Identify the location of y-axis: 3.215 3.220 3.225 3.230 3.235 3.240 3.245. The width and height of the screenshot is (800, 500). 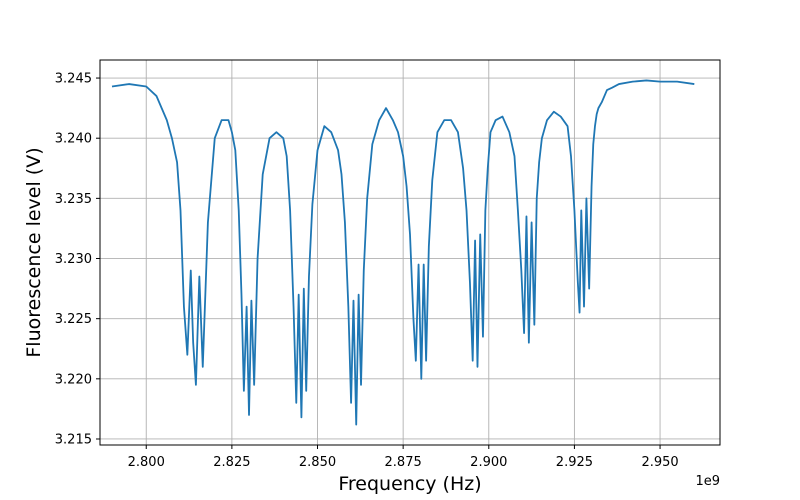
(77, 259).